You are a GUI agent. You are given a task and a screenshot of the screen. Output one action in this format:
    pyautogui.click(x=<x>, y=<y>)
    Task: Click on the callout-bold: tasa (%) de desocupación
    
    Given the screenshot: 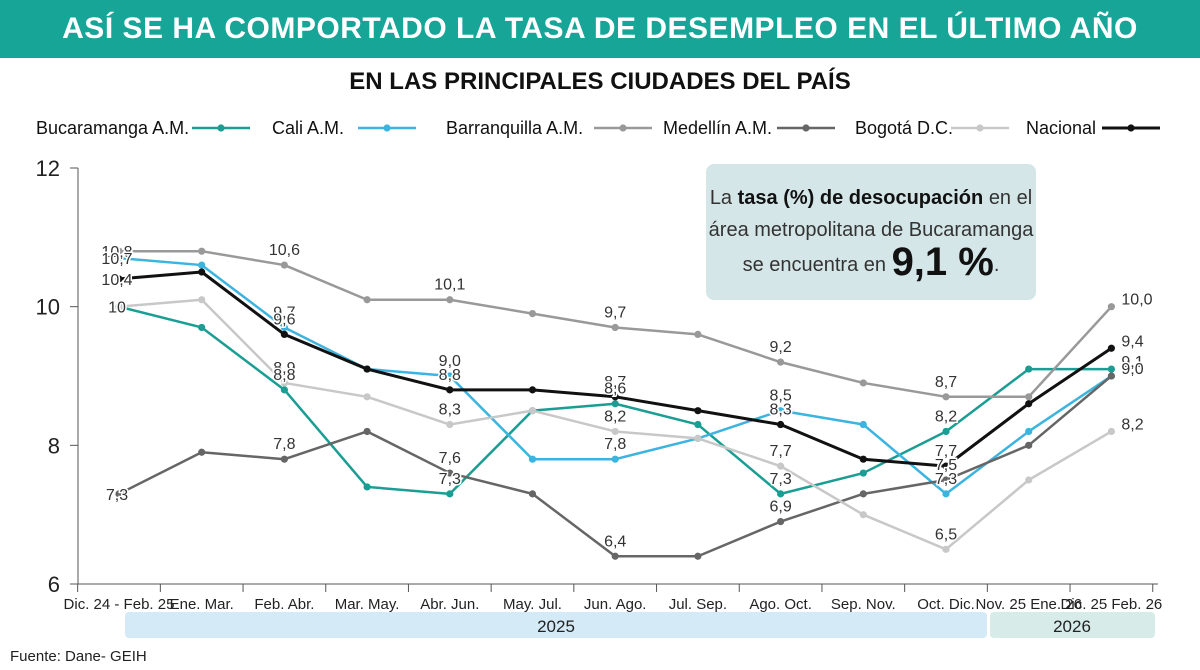 What is the action you would take?
    pyautogui.click(x=860, y=198)
    